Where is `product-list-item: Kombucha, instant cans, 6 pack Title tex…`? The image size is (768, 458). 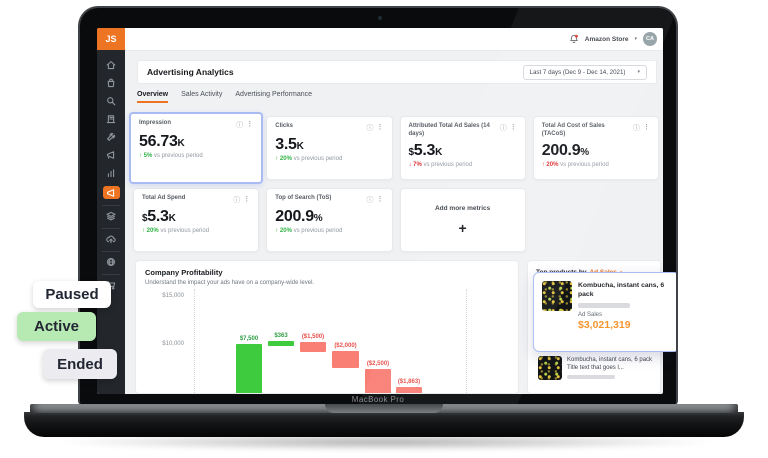 product-list-item: Kombucha, instant cans, 6 pack Title tex… is located at coordinates (596, 368).